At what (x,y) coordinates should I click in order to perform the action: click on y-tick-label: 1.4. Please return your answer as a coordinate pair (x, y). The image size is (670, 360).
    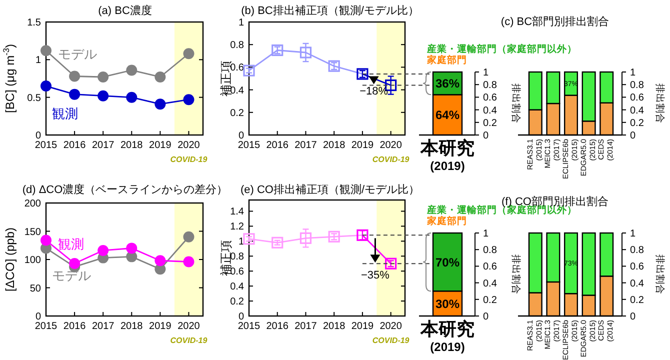
    Looking at the image, I should click on (237, 212).